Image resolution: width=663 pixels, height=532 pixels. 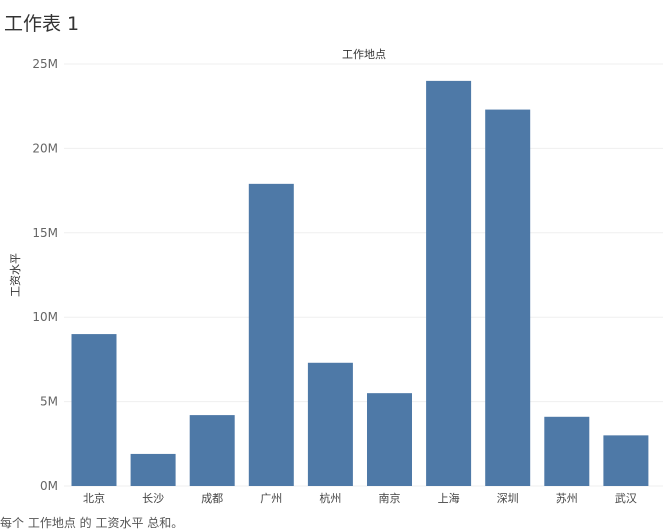 I want to click on x-tick-label: 南京, so click(x=390, y=498).